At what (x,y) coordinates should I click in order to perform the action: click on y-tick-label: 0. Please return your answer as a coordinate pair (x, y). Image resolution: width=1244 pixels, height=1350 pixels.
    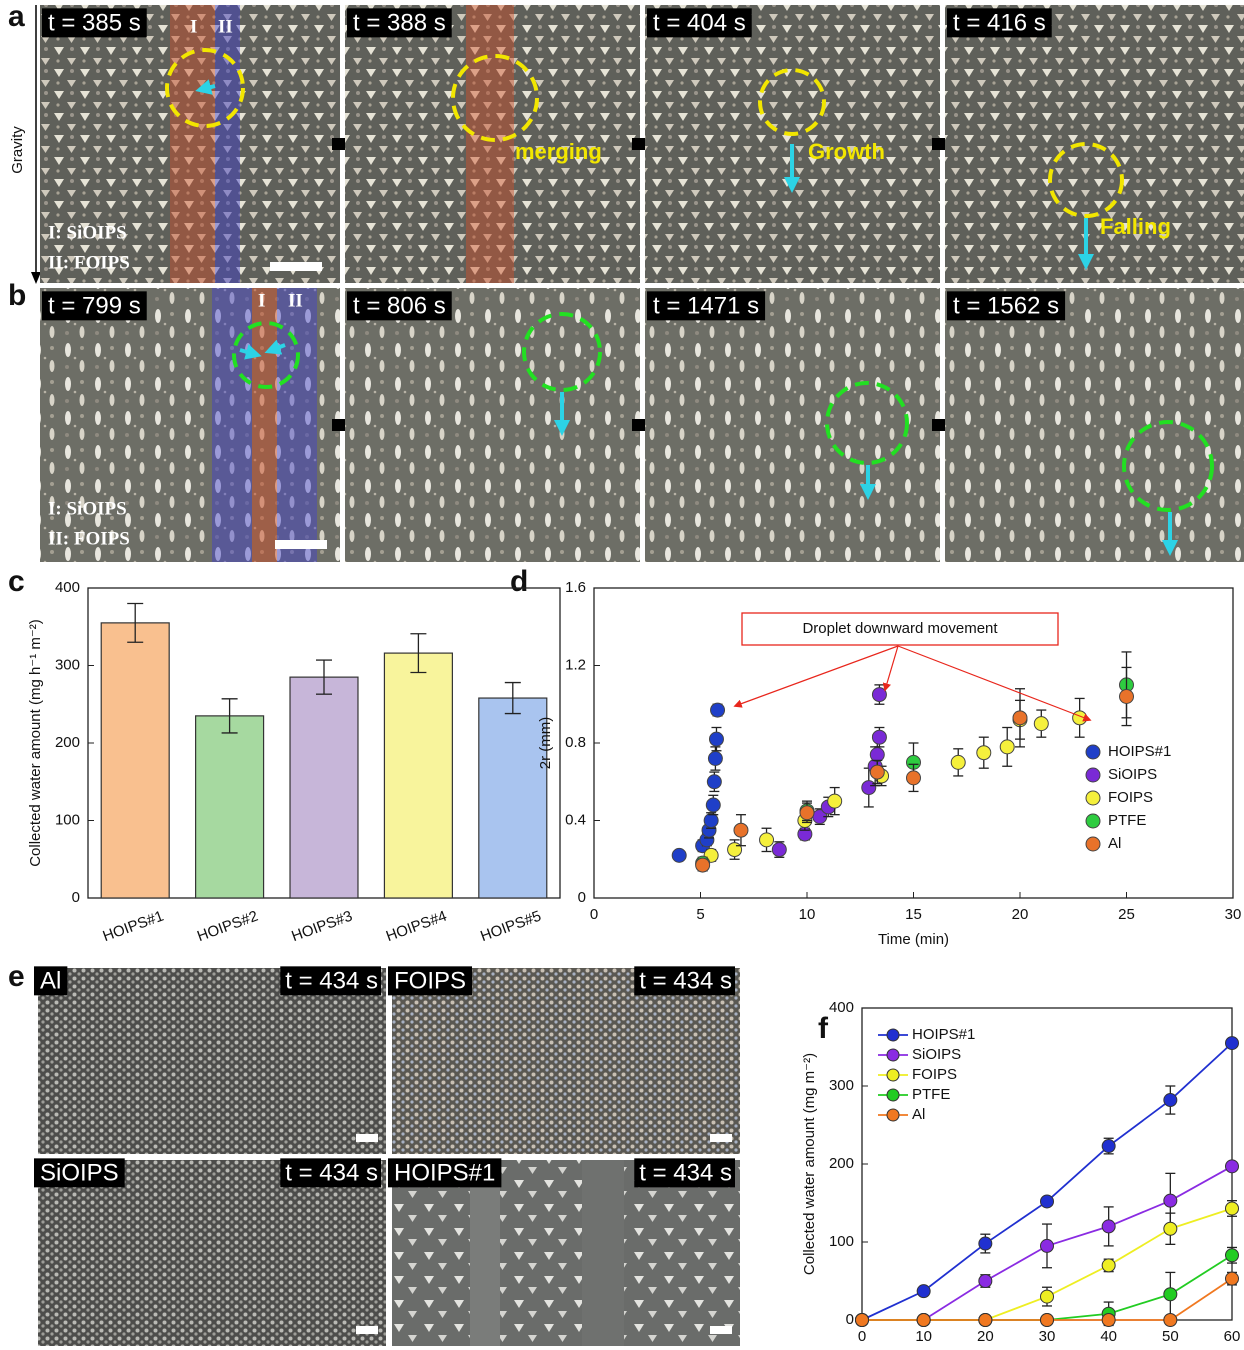
    Looking at the image, I should click on (76, 897).